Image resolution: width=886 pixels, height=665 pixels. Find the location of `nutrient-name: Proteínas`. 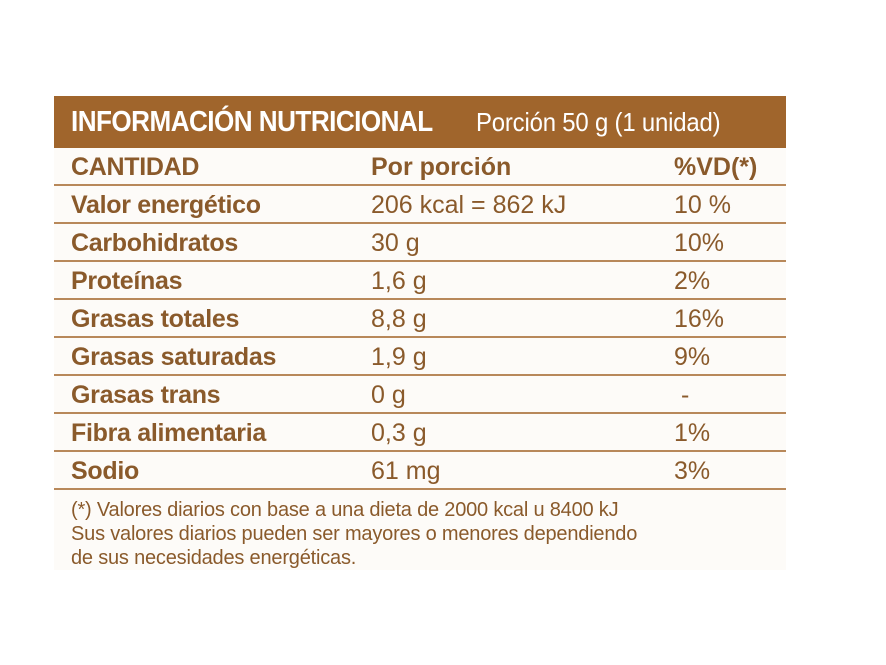

nutrient-name: Proteínas is located at coordinates (127, 281).